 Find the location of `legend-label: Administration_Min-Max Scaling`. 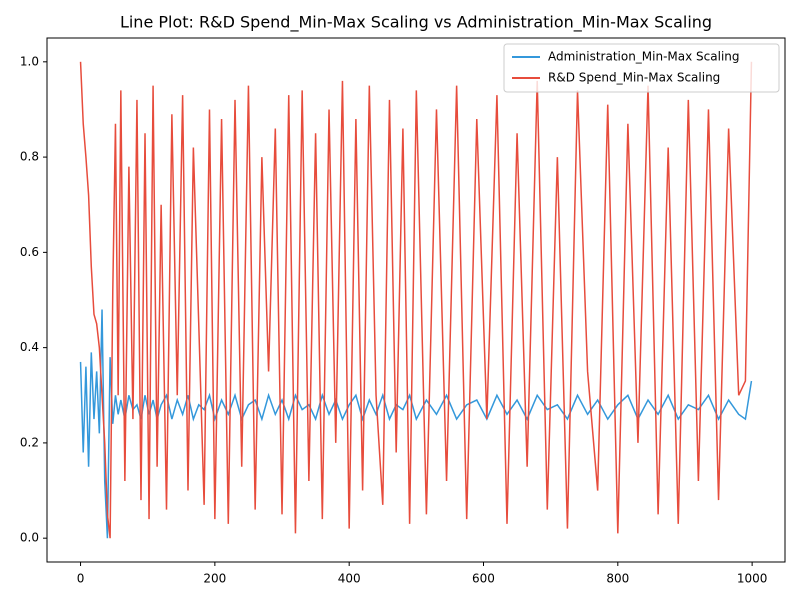

legend-label: Administration_Min-Max Scaling is located at coordinates (644, 57).